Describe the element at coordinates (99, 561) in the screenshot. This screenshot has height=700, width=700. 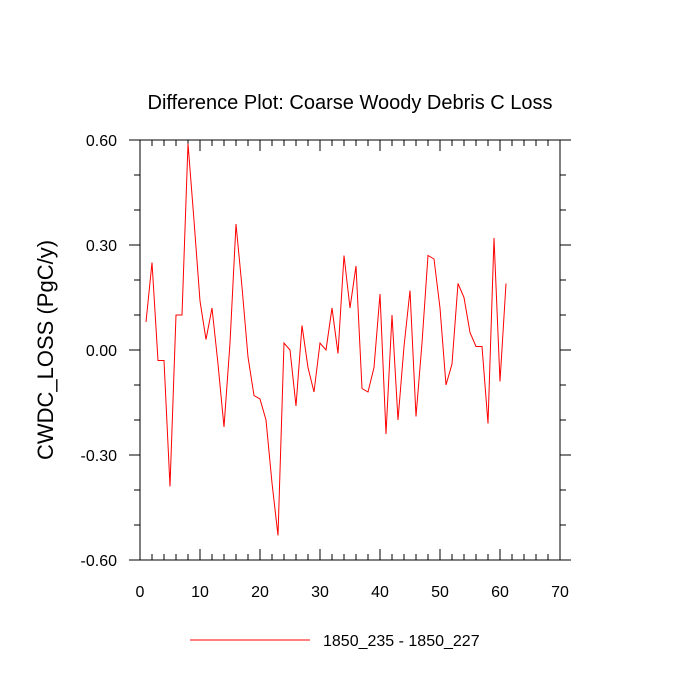
I see `y-tick-label: -0.60` at that location.